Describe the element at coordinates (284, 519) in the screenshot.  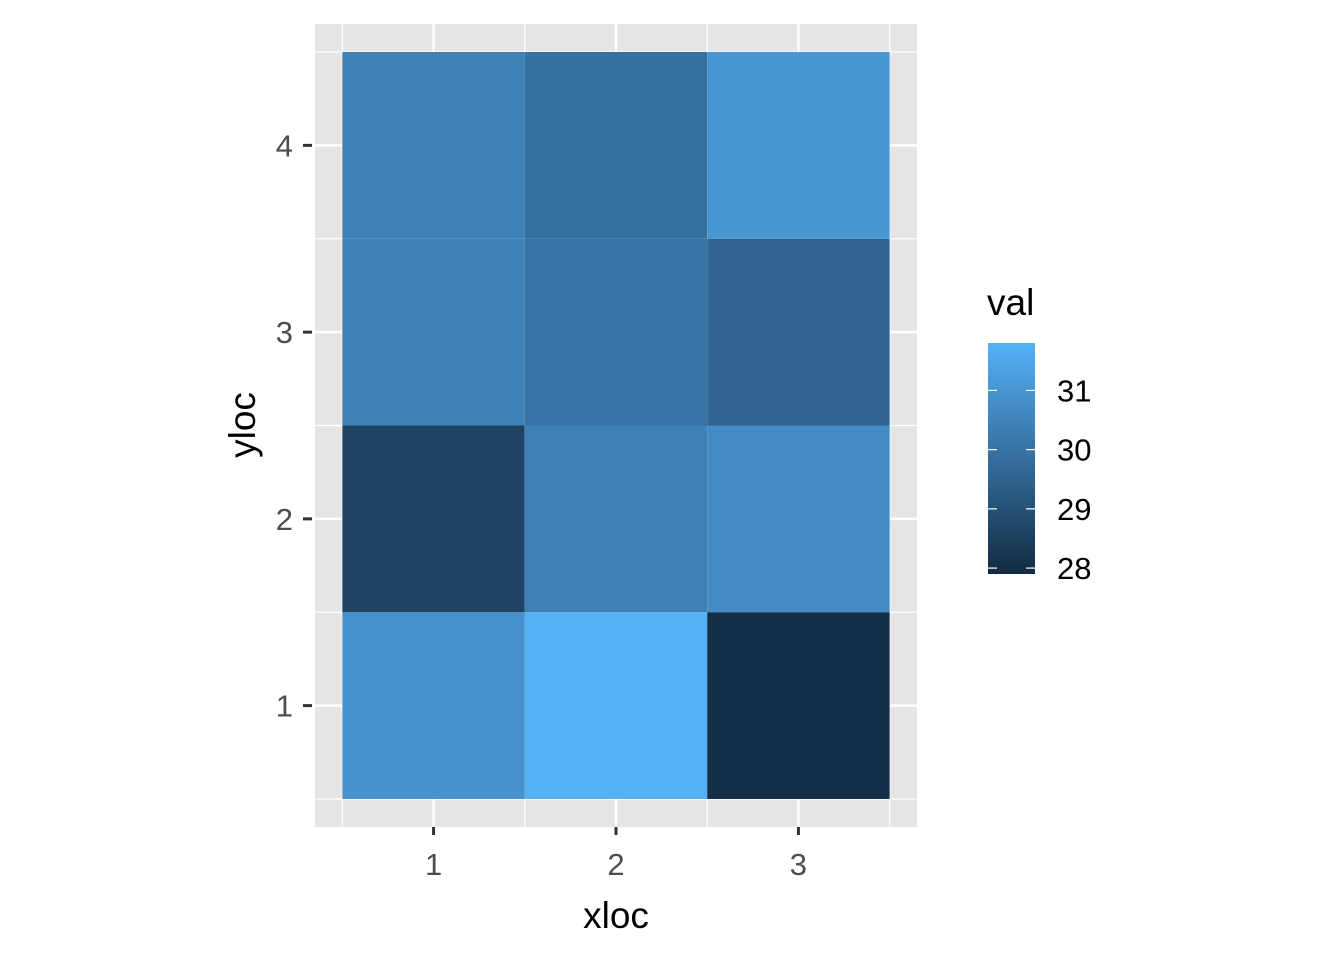
I see `y-tick-label: 2` at that location.